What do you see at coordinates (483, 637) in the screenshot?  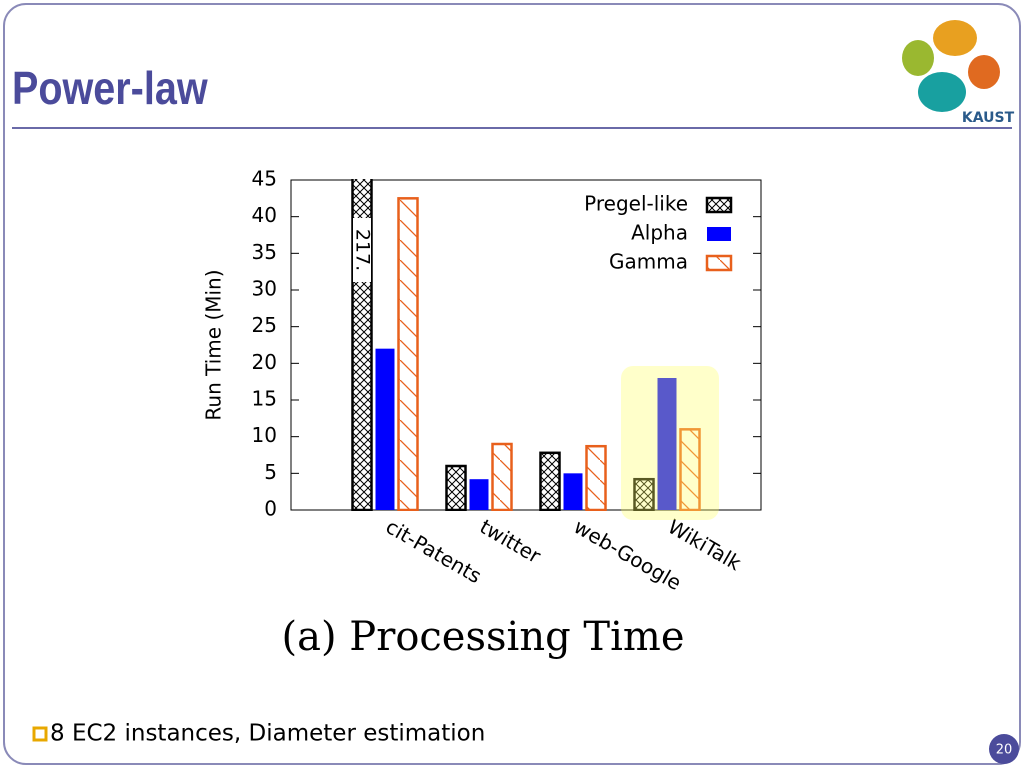 I see `caption: (a) Processing Time` at bounding box center [483, 637].